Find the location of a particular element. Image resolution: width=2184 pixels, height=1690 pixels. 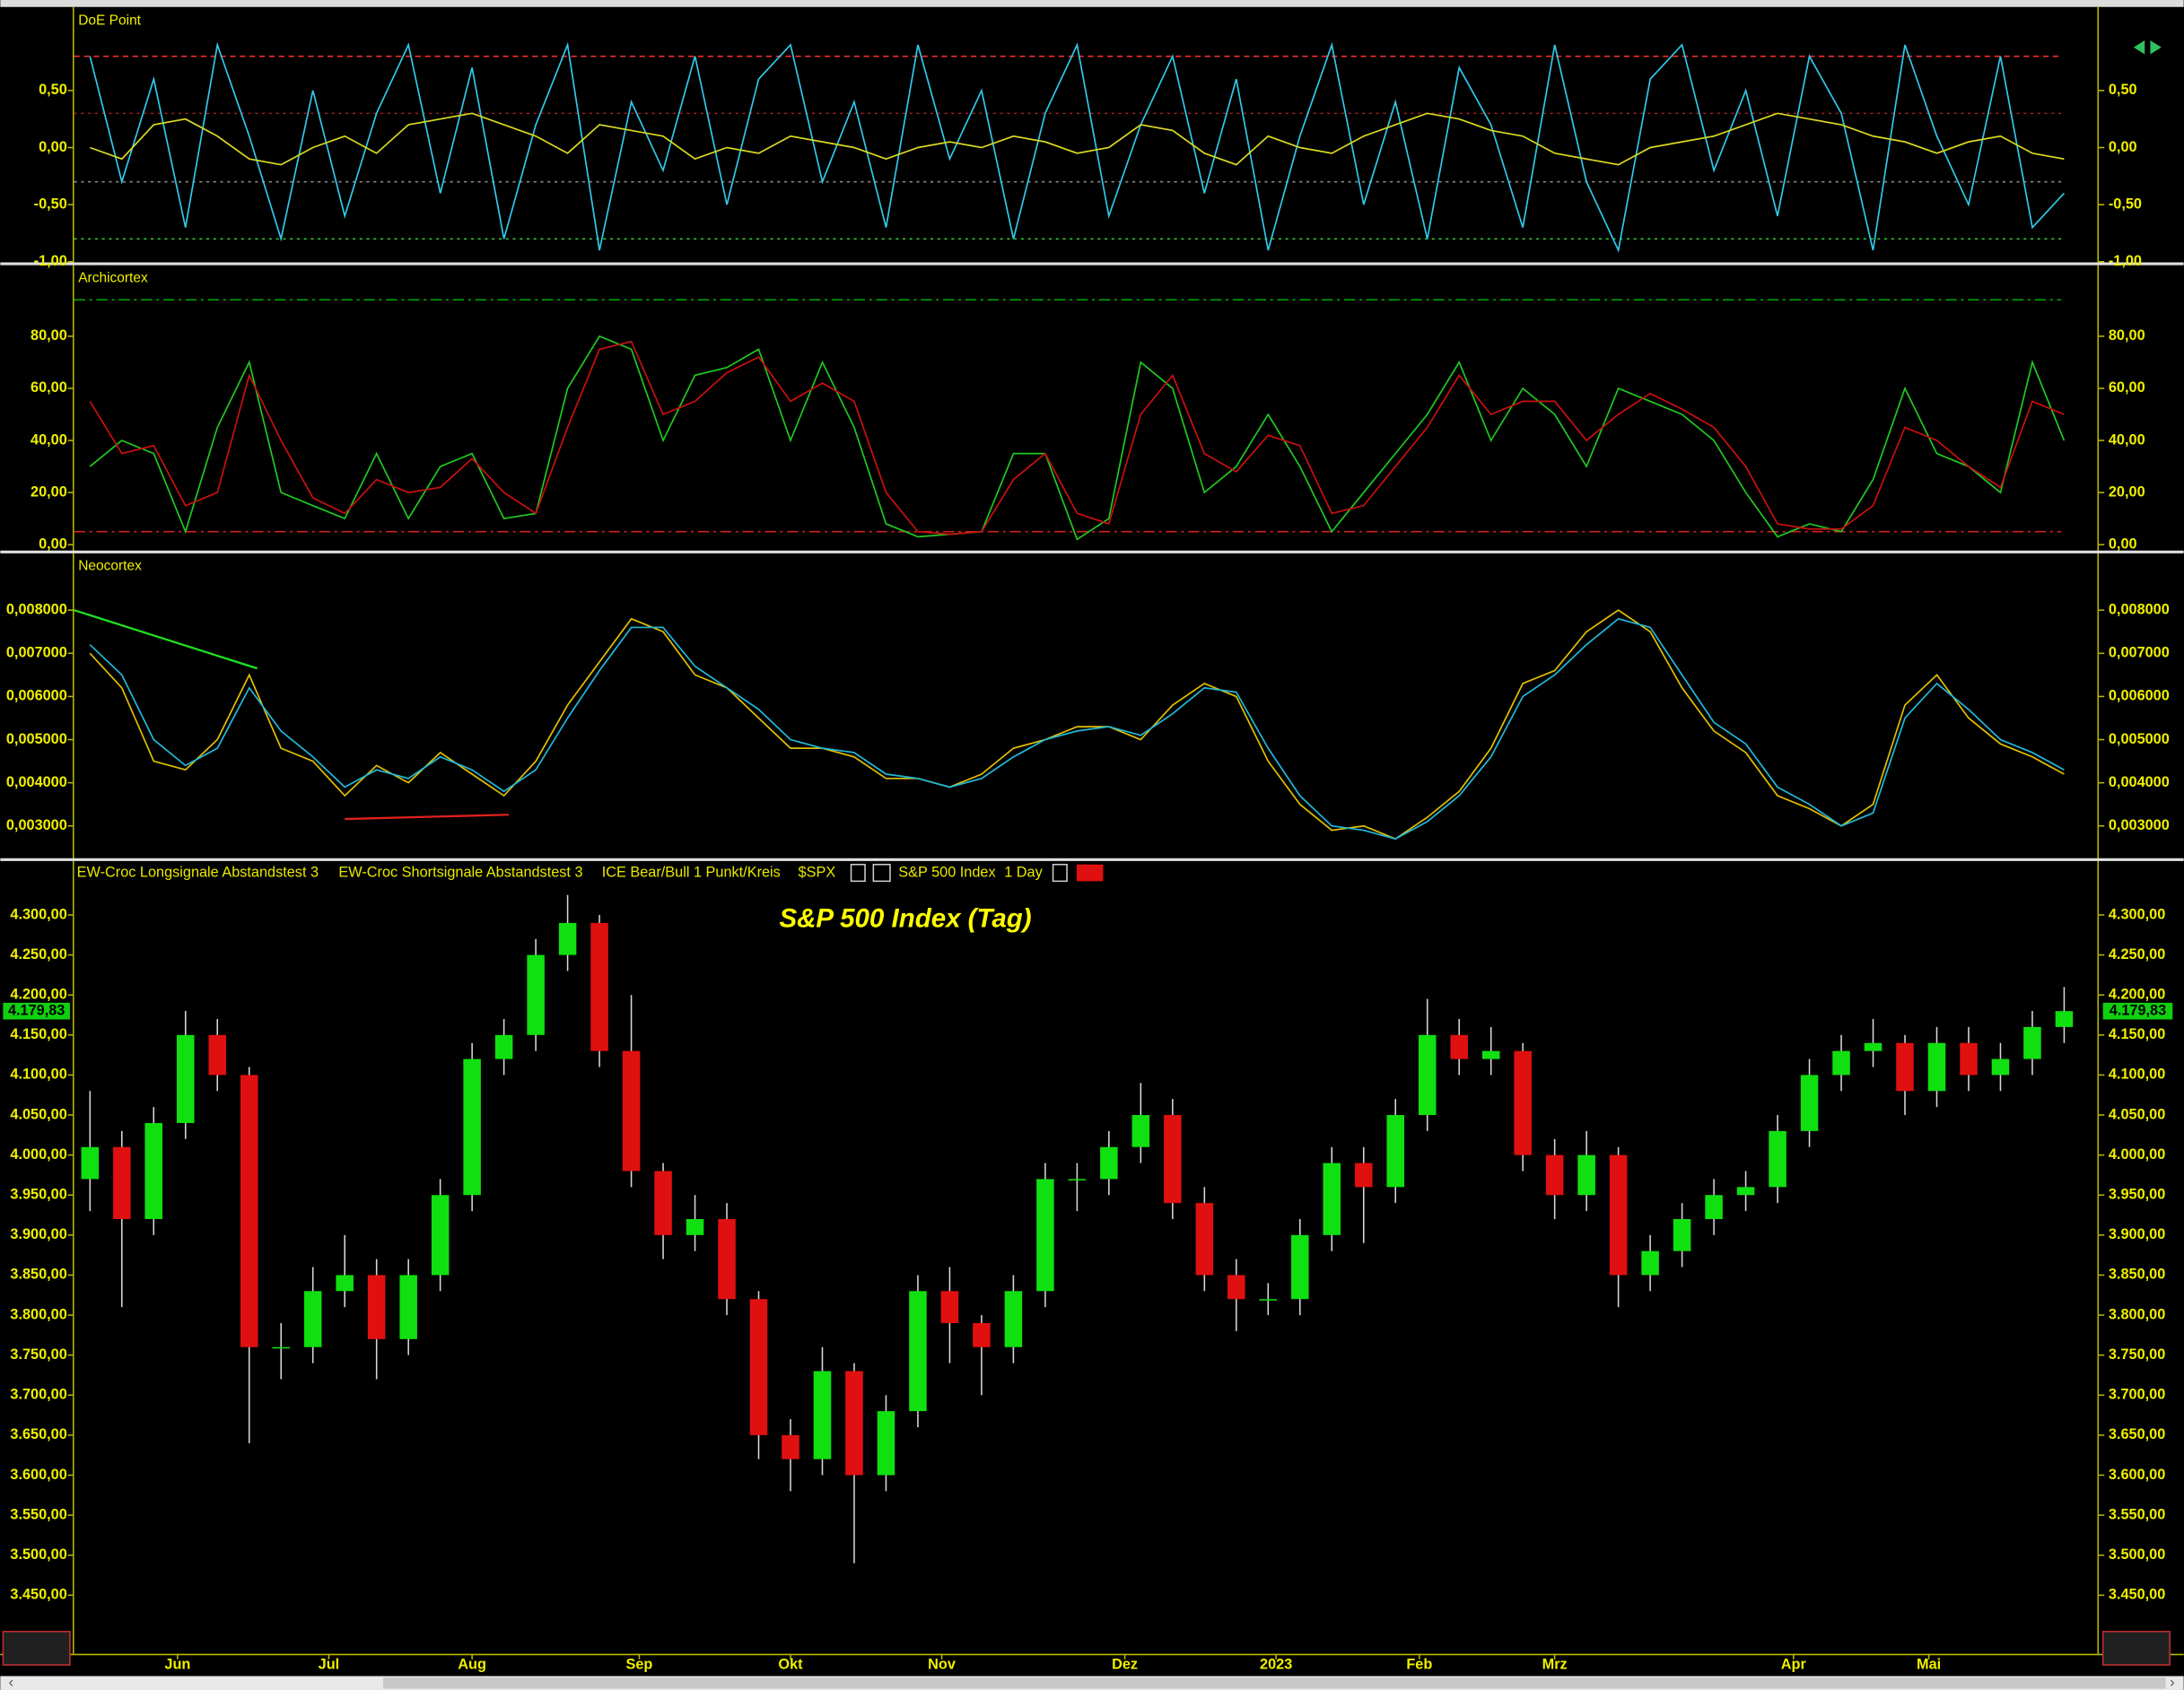

y-tick-label-right: 0,007000 is located at coordinates (2139, 653).